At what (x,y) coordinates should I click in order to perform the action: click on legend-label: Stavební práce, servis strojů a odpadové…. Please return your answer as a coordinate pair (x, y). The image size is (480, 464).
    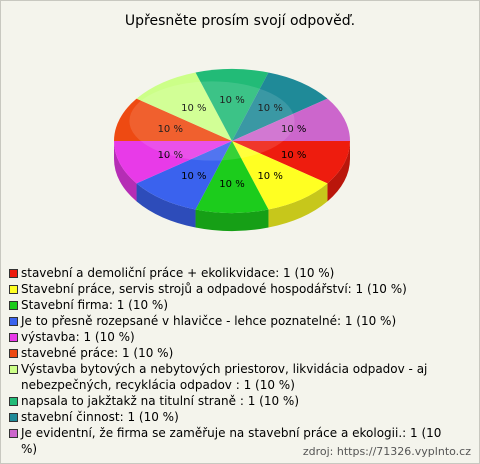
    Looking at the image, I should click on (214, 289).